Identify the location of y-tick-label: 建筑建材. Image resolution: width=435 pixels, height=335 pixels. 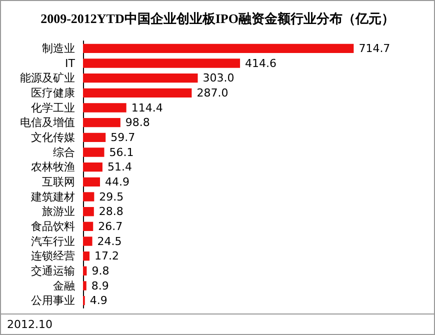
(52, 197).